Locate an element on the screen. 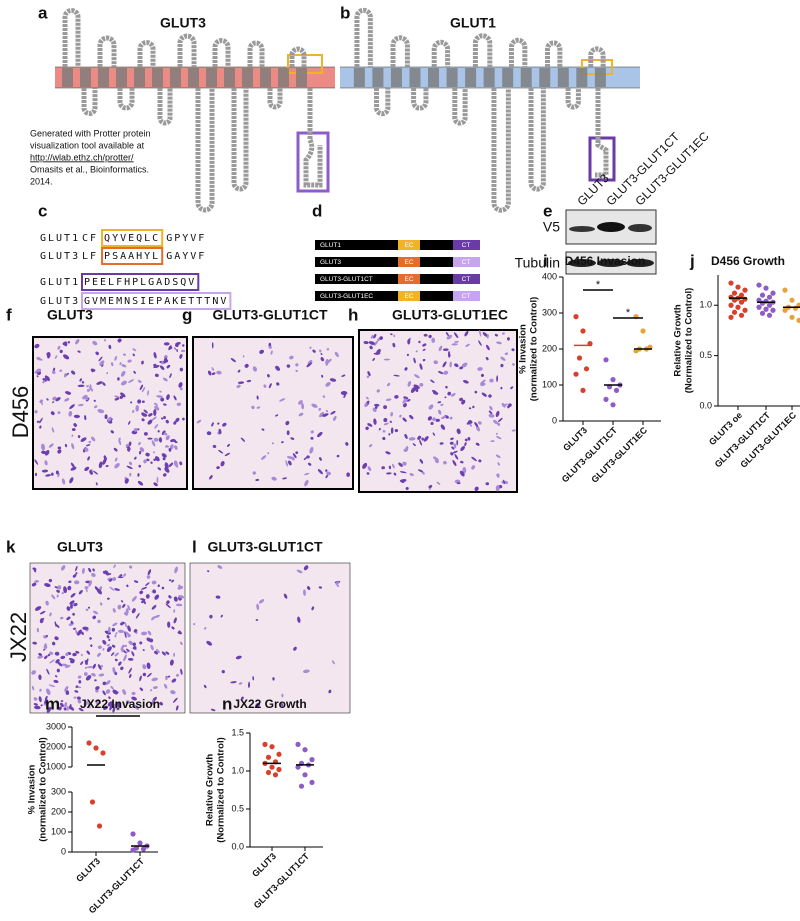 The height and width of the screenshot is (921, 800). seq-box: PSAAHYL is located at coordinates (132, 256).